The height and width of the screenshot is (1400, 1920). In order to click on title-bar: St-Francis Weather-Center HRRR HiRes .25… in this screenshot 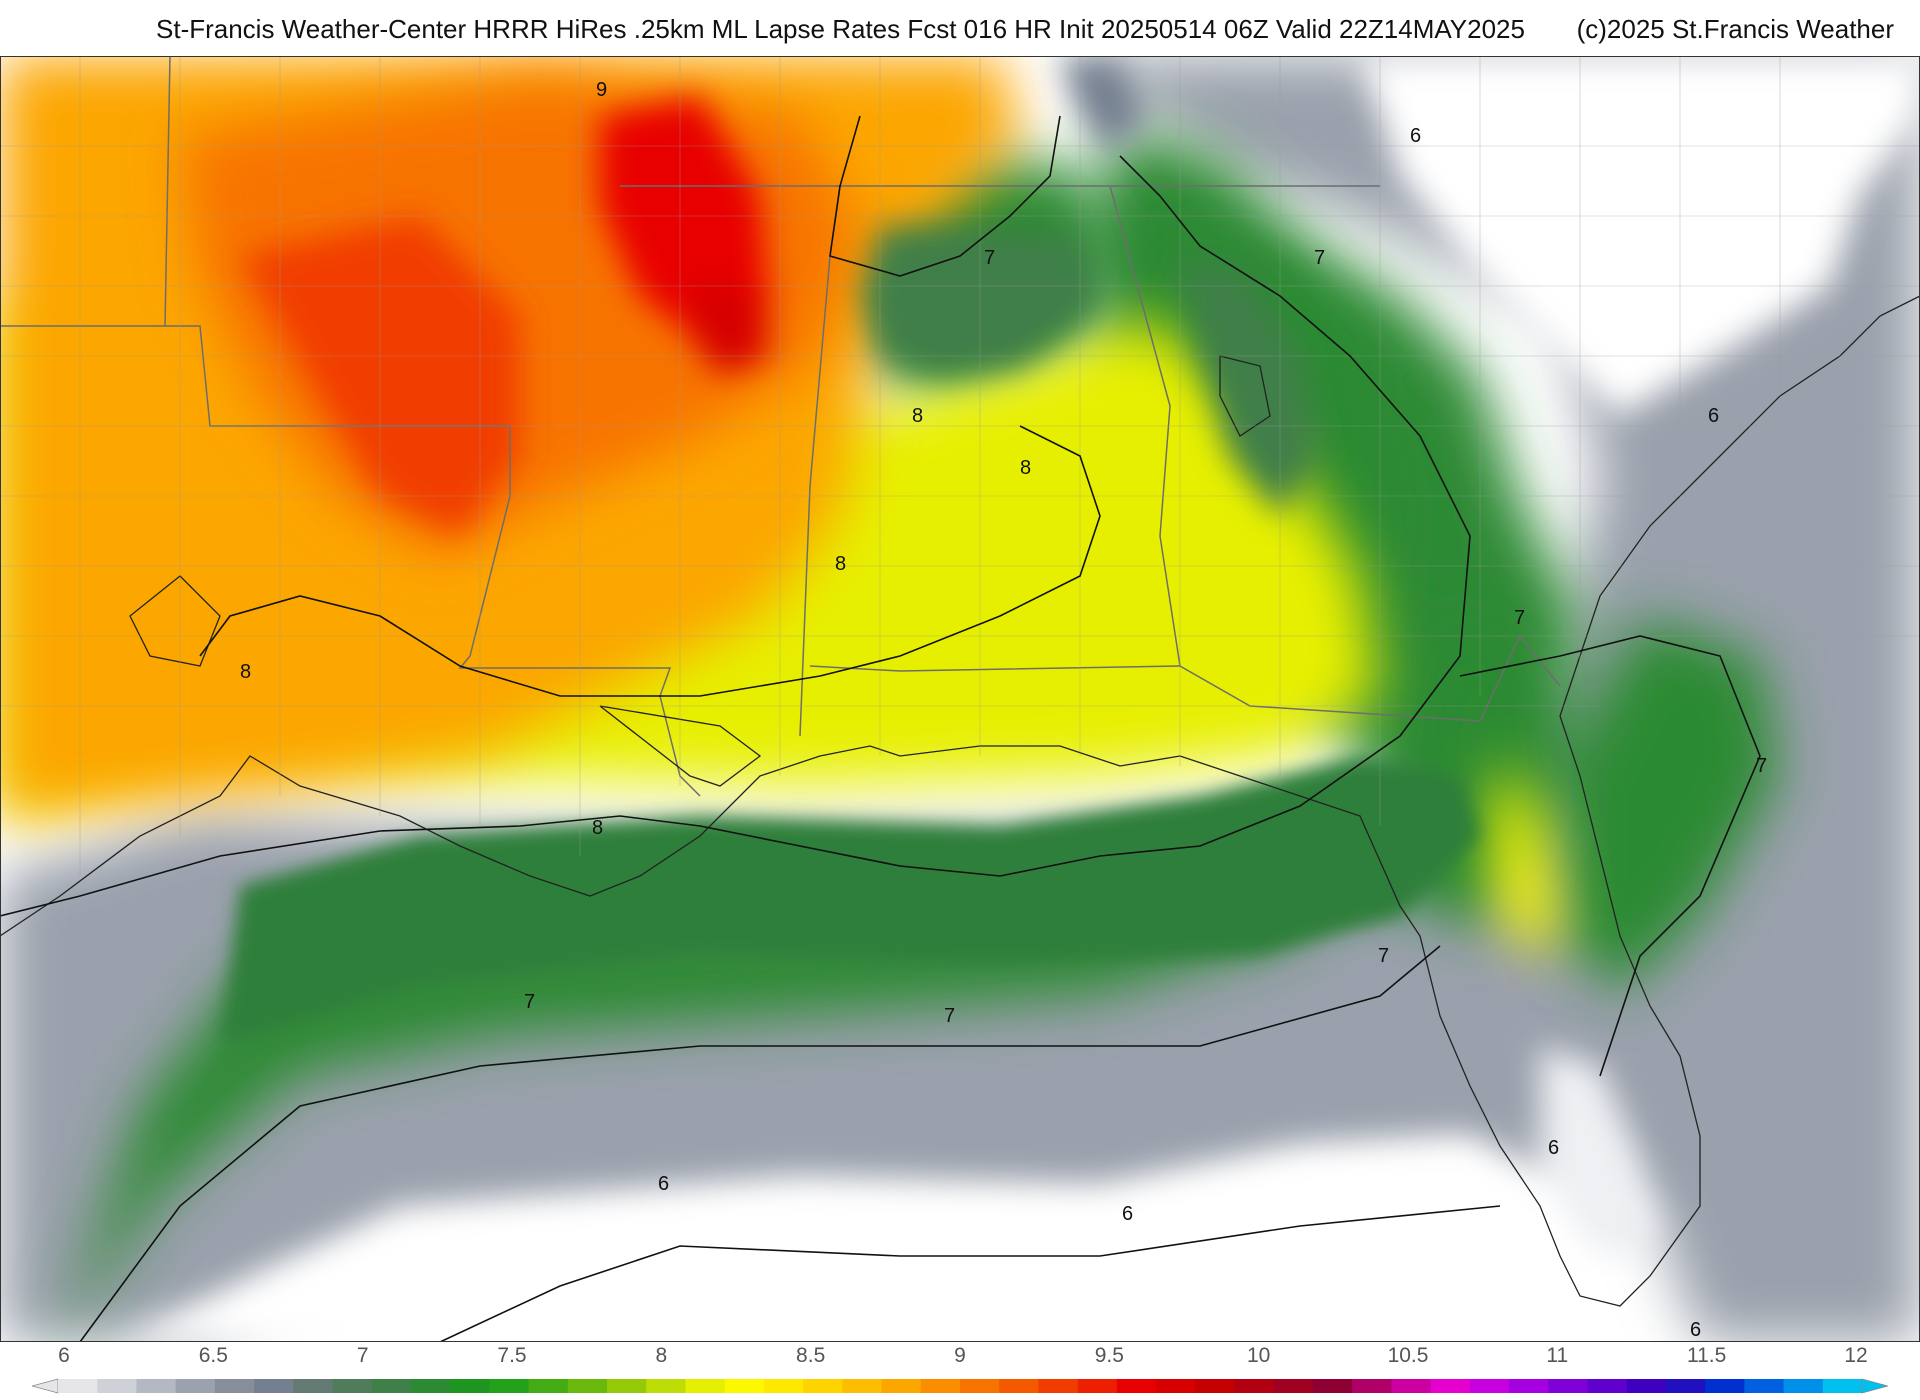, I will do `click(960, 28)`.